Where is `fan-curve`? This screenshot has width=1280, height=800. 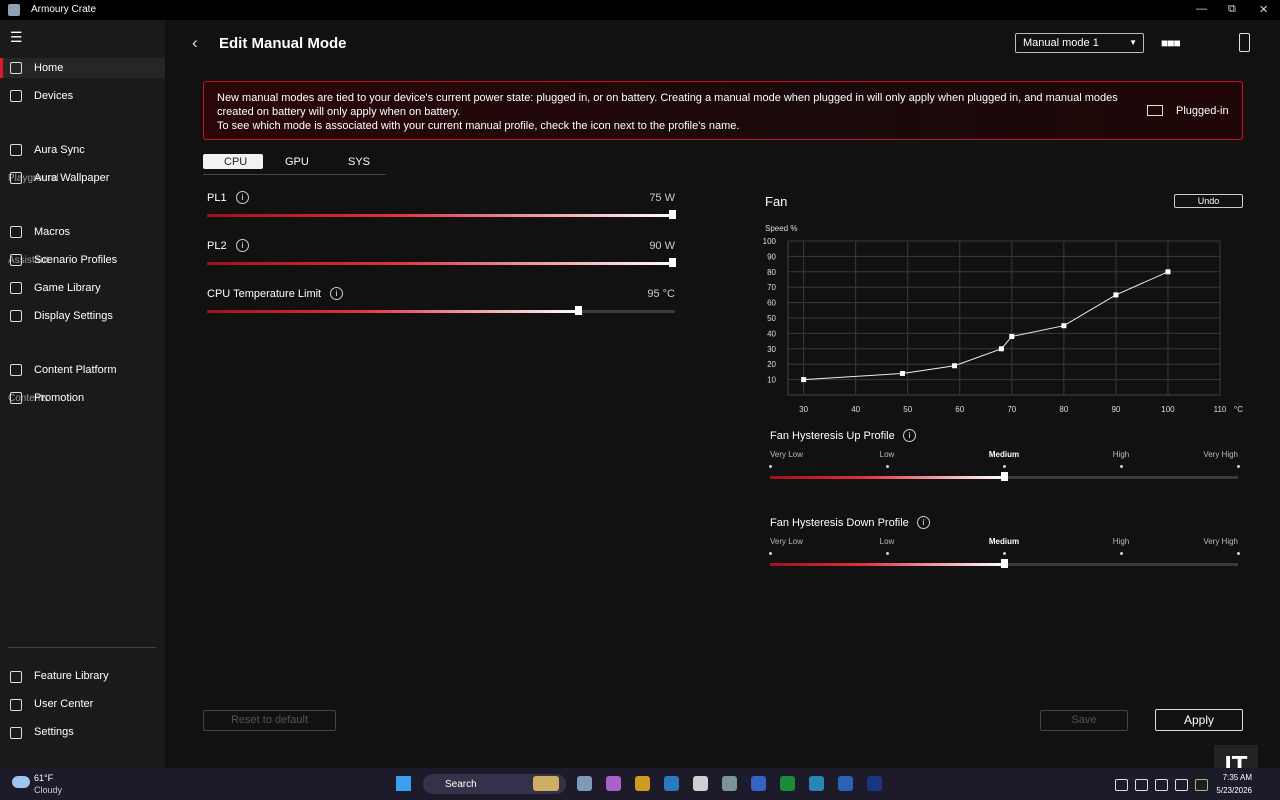 fan-curve is located at coordinates (986, 326).